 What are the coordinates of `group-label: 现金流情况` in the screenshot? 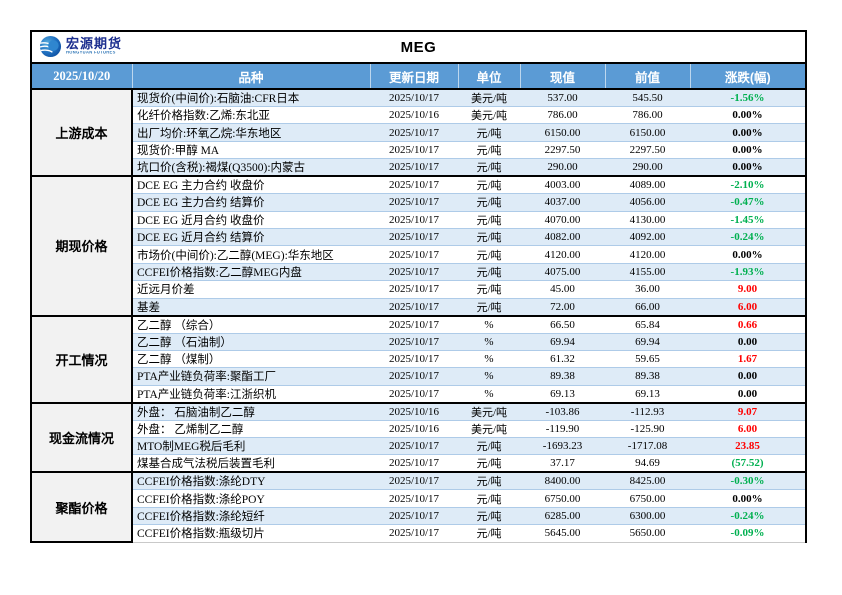 It's located at (82, 437).